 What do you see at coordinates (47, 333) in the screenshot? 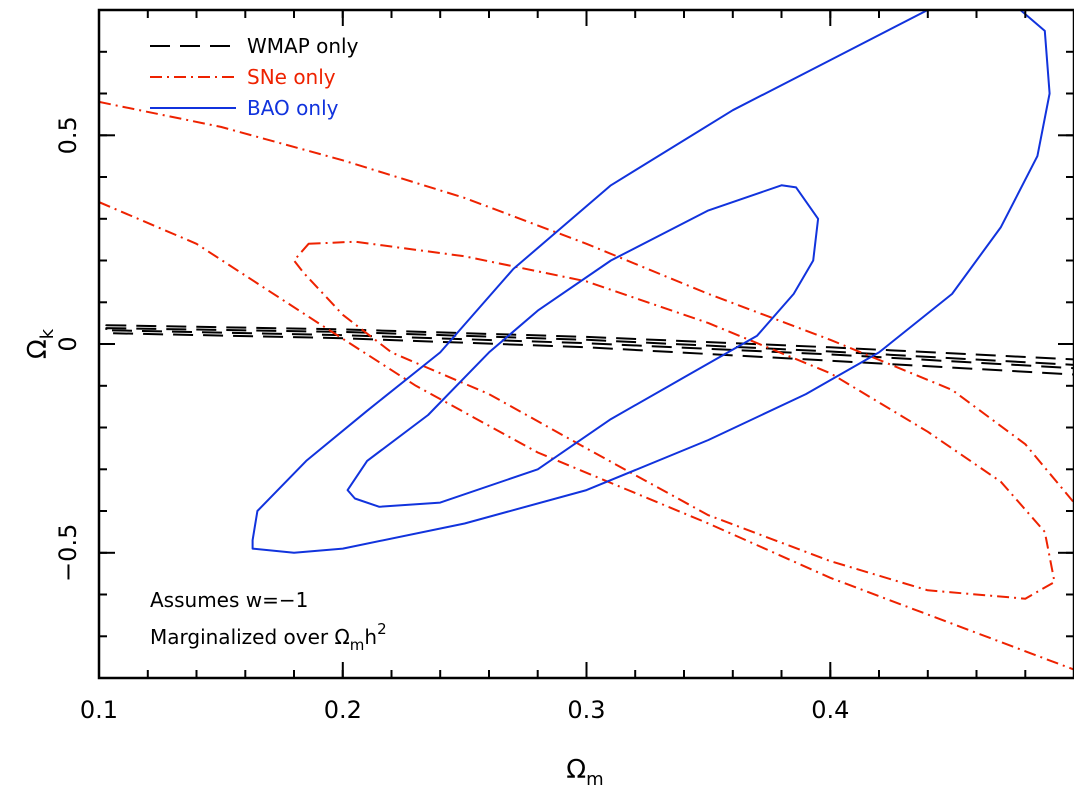
I see `y-axis-label-sub: k` at bounding box center [47, 333].